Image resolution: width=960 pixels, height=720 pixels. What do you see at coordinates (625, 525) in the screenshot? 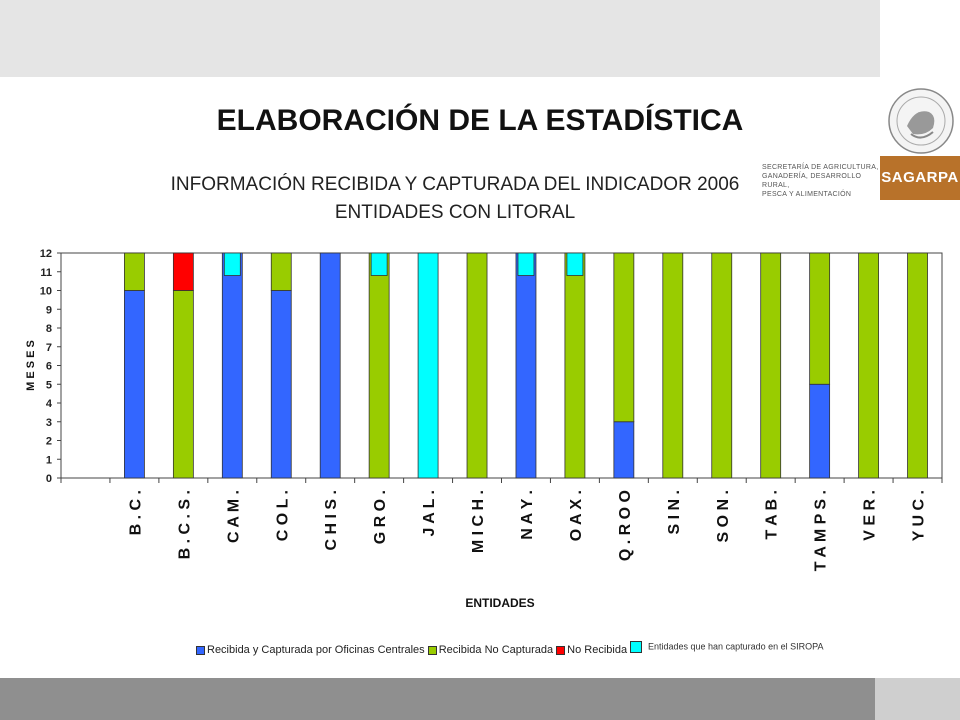
I see `x-tick-label: Q . R O O` at bounding box center [625, 525].